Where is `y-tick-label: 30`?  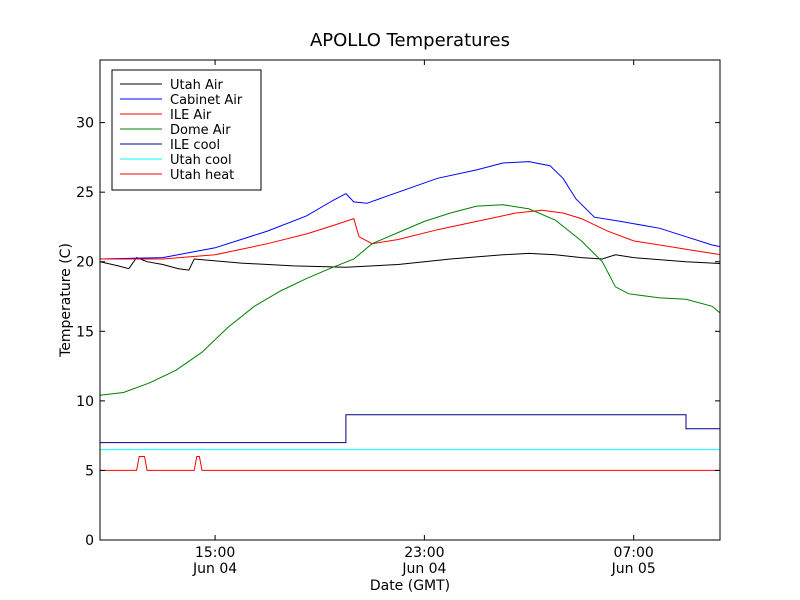
y-tick-label: 30 is located at coordinates (85, 124).